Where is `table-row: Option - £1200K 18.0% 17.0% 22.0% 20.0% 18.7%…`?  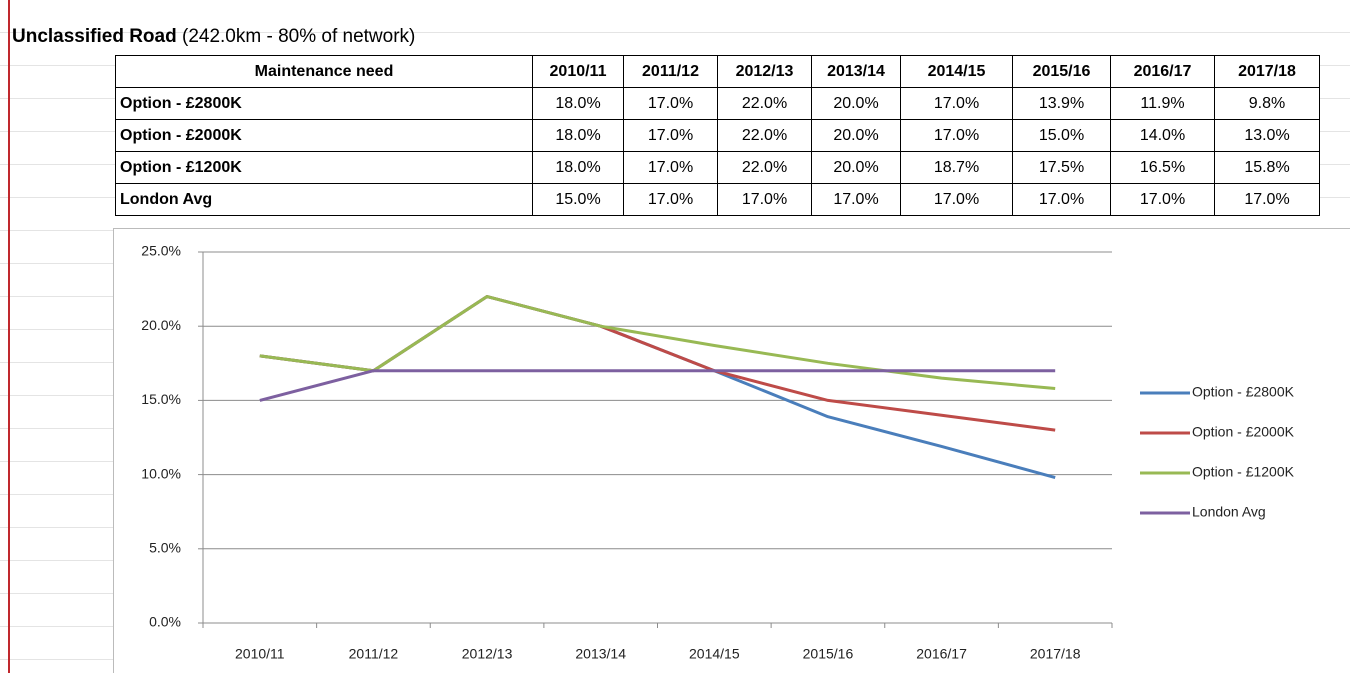 table-row: Option - £1200K 18.0% 17.0% 22.0% 20.0% 18.7%… is located at coordinates (717, 167).